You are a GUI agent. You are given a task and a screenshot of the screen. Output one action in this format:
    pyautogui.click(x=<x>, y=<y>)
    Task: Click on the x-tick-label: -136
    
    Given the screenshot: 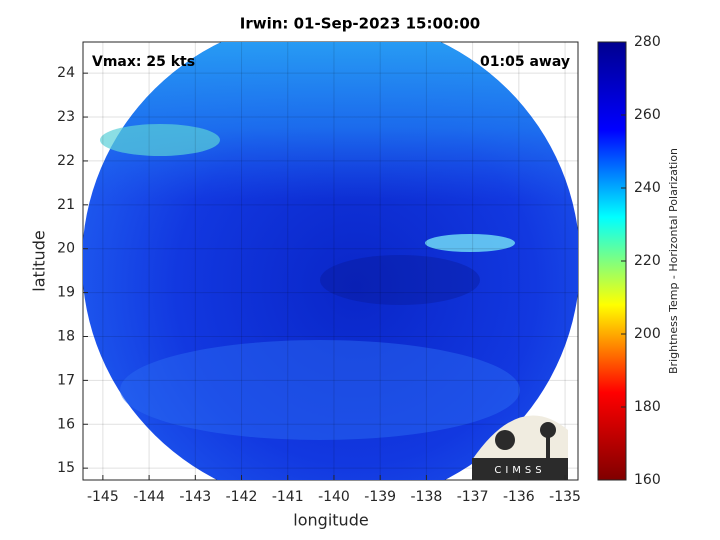 What is the action you would take?
    pyautogui.click(x=519, y=497)
    